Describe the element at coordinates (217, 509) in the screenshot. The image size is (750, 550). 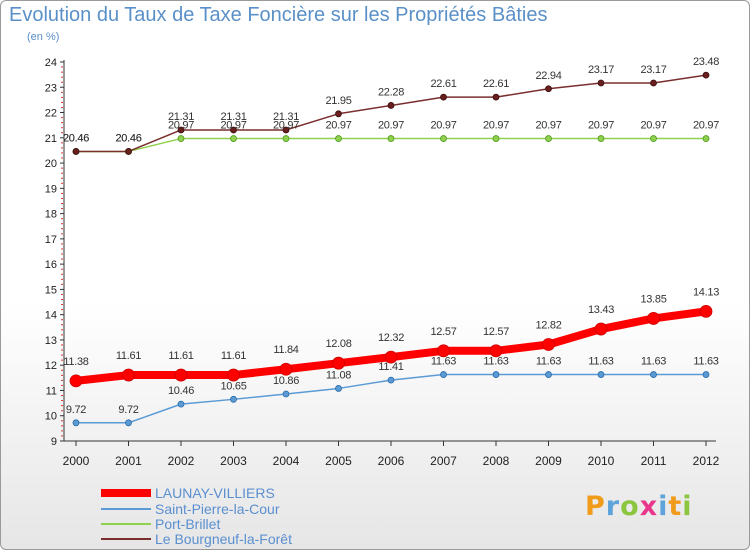
I see `saint-pierre-la-cour-legend-label: Saint-Pierre-la-Cour` at that location.